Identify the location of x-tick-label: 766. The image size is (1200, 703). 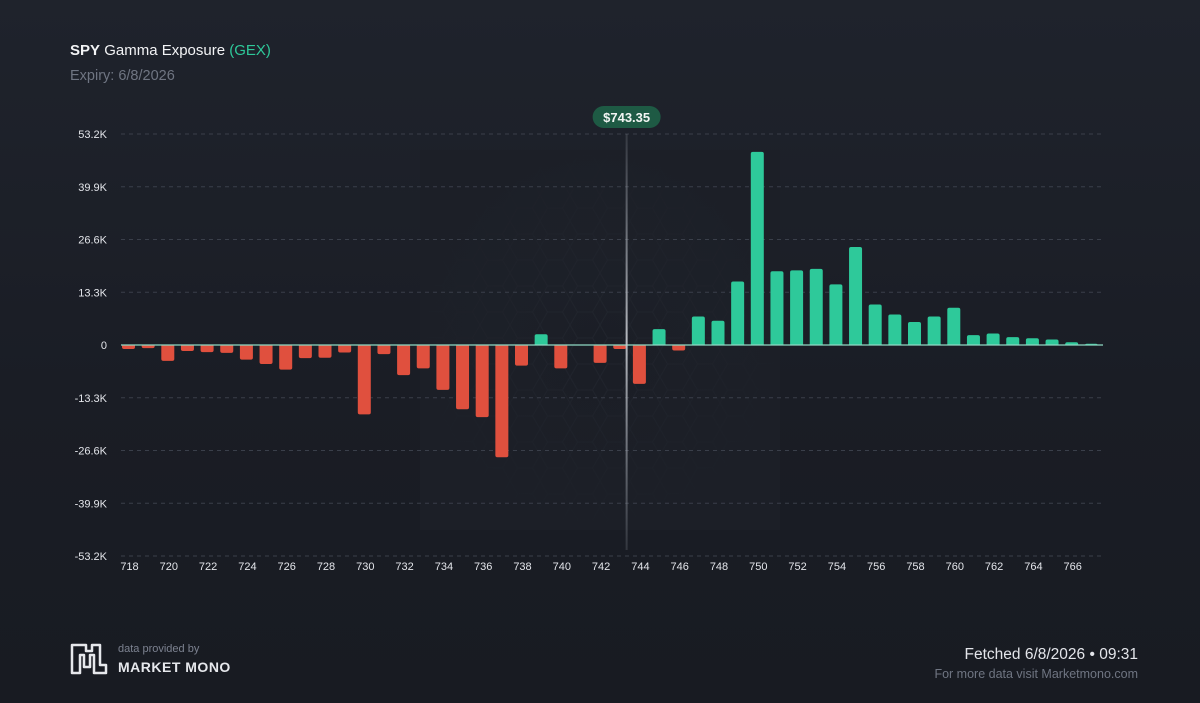
(1073, 567).